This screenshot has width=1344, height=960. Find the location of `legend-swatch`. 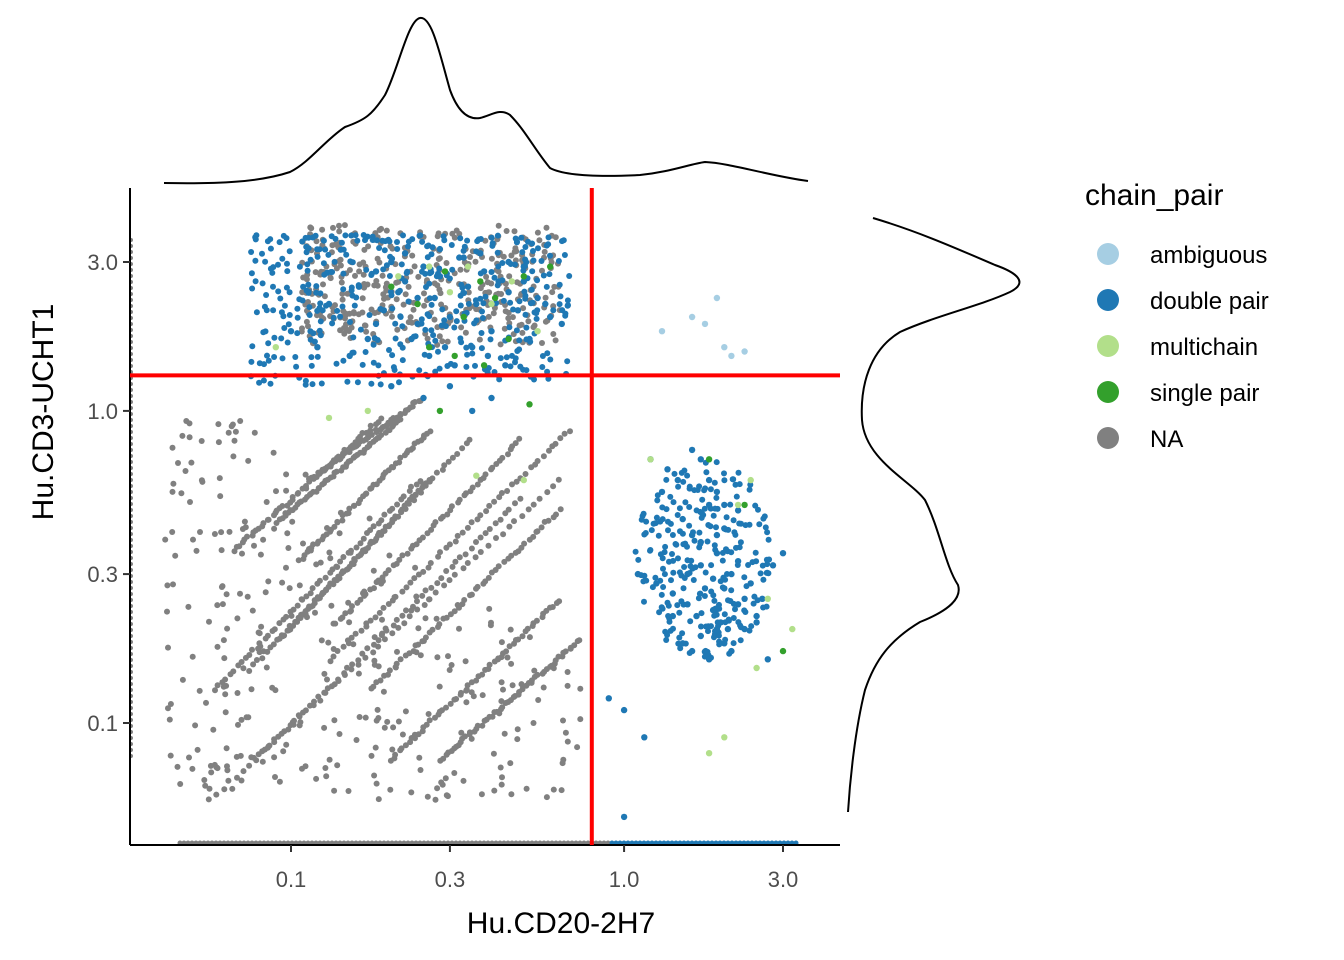

legend-swatch is located at coordinates (1108, 346).